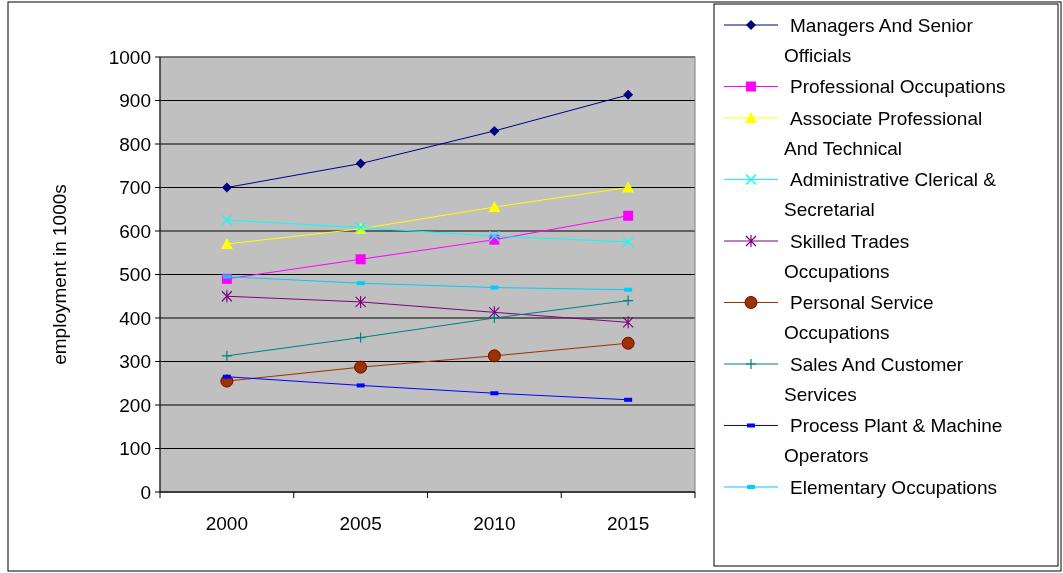 This screenshot has width=1063, height=573. Describe the element at coordinates (135, 101) in the screenshot. I see `y-tick-label: 900` at that location.